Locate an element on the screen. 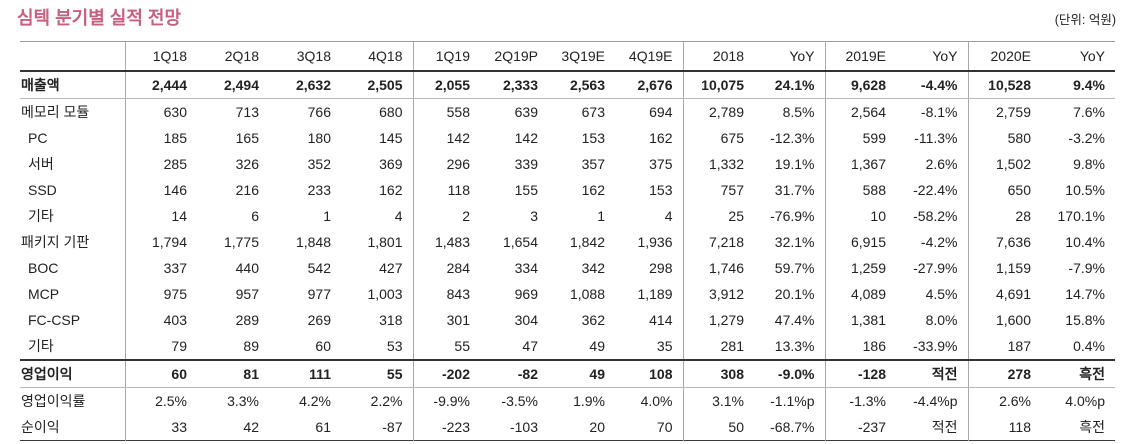  value-cell: 187 is located at coordinates (1004, 347).